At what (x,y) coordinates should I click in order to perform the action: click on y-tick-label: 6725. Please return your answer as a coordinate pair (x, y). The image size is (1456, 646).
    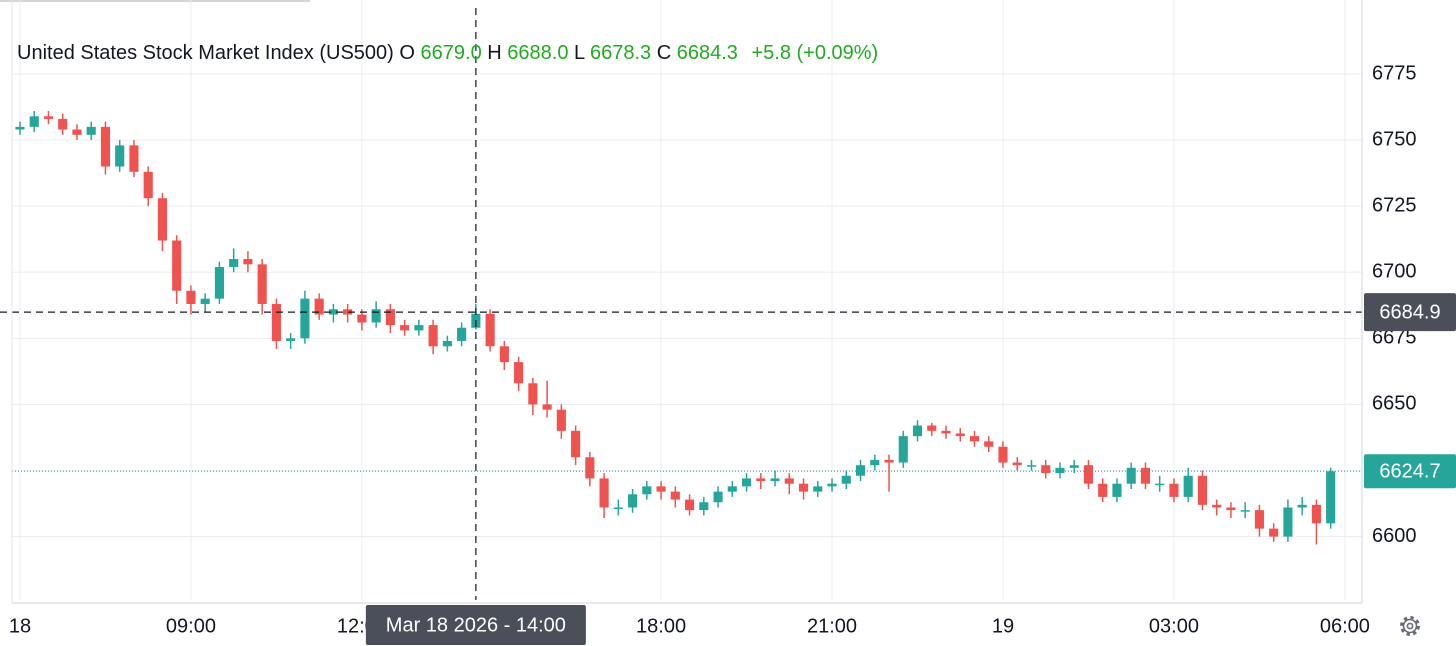
    Looking at the image, I should click on (1394, 205).